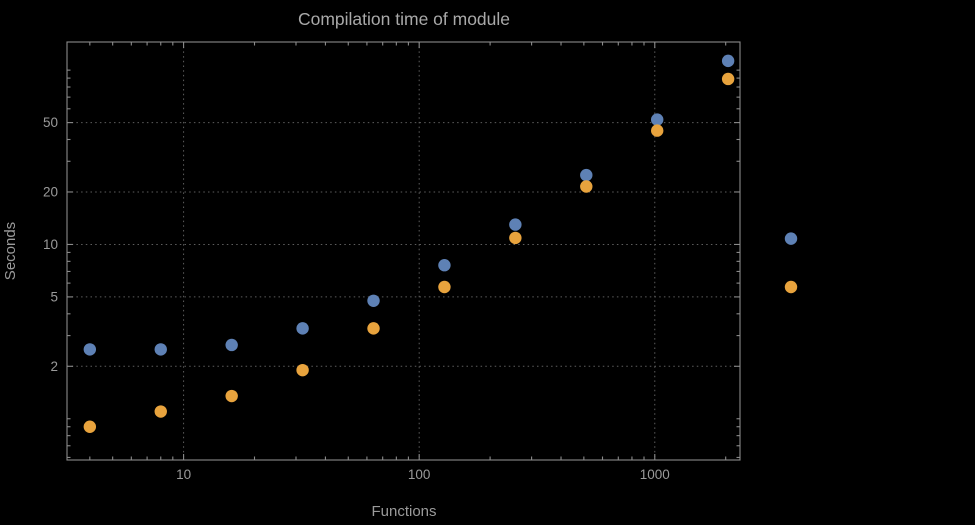 The height and width of the screenshot is (525, 975). Describe the element at coordinates (655, 474) in the screenshot. I see `x-tick-label: 1000` at that location.